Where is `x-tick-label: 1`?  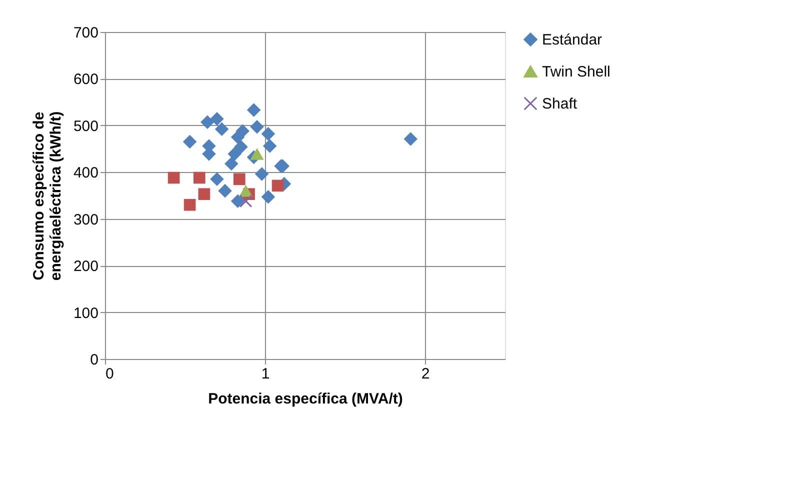 x-tick-label: 1 is located at coordinates (265, 374).